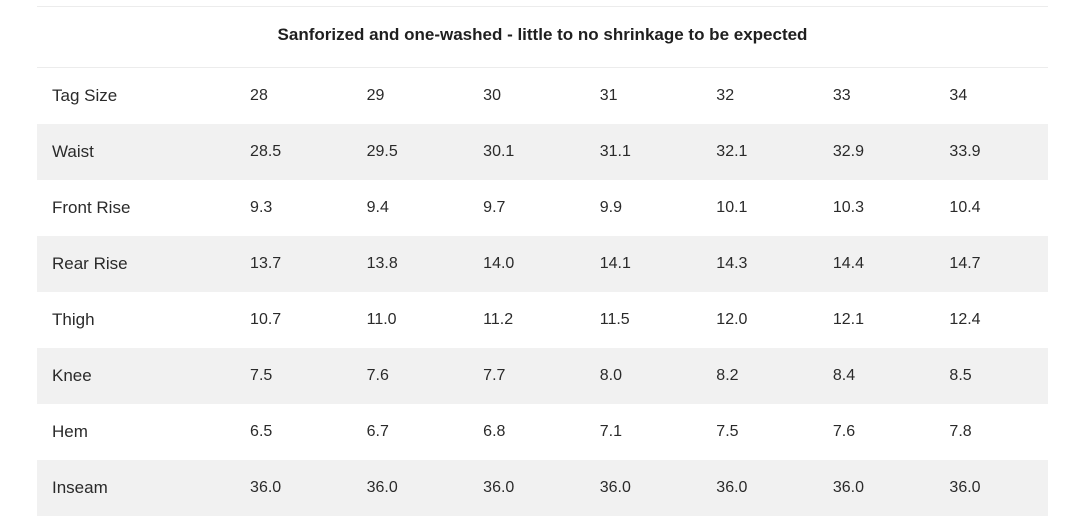  What do you see at coordinates (998, 264) in the screenshot?
I see `table-cell: 14.7` at bounding box center [998, 264].